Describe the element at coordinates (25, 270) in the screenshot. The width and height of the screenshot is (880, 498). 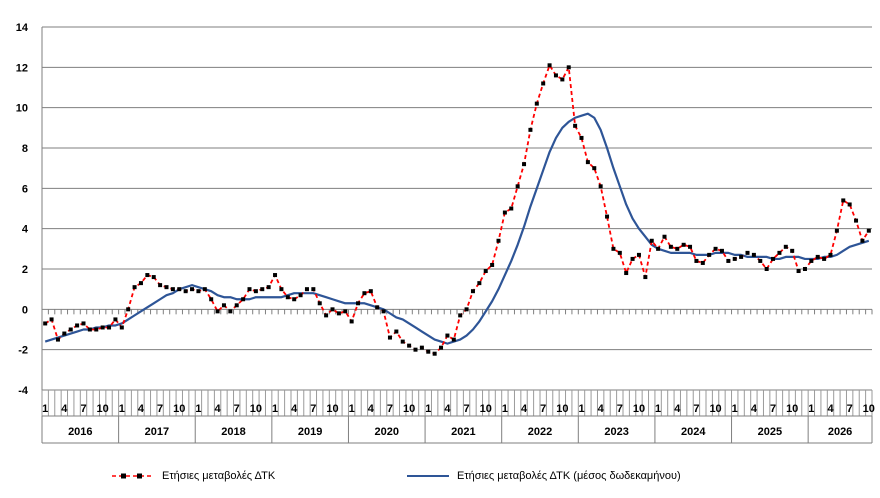
I see `y-tick-label: 2` at that location.